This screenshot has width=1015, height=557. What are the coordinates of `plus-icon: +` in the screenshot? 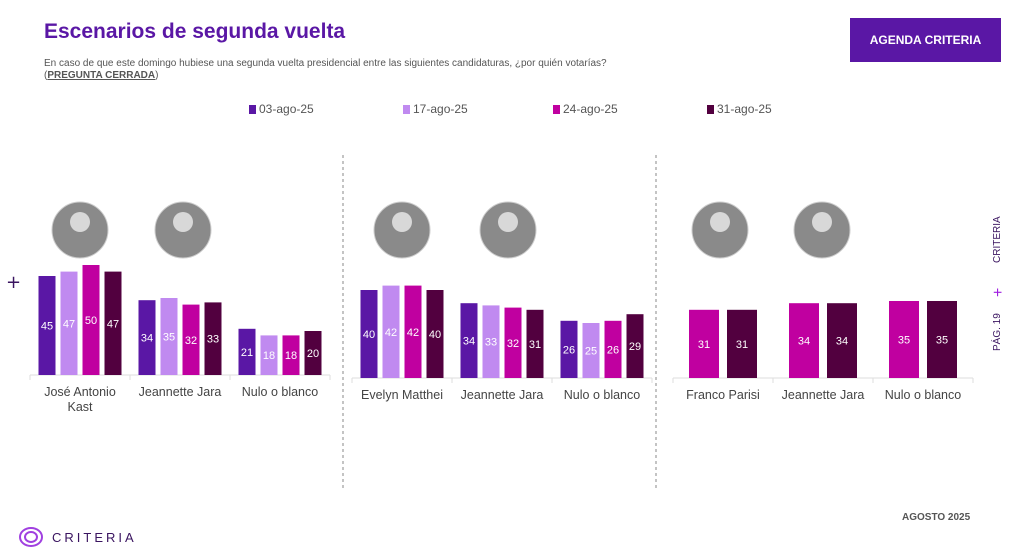 It's located at (14, 282).